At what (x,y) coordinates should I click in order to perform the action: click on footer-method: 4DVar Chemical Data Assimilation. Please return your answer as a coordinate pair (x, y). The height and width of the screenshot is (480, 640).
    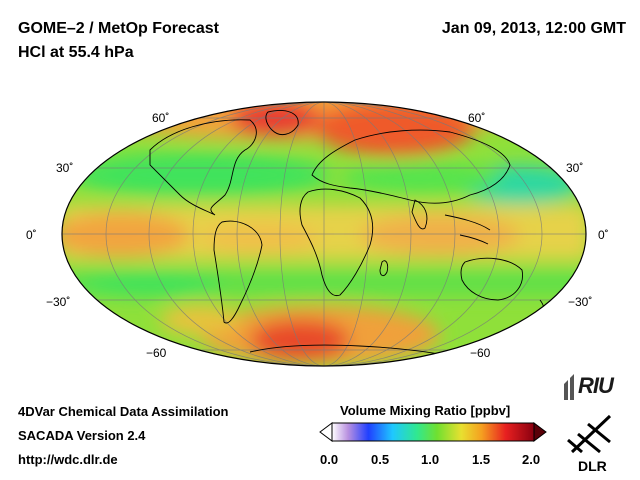
    Looking at the image, I should click on (123, 411).